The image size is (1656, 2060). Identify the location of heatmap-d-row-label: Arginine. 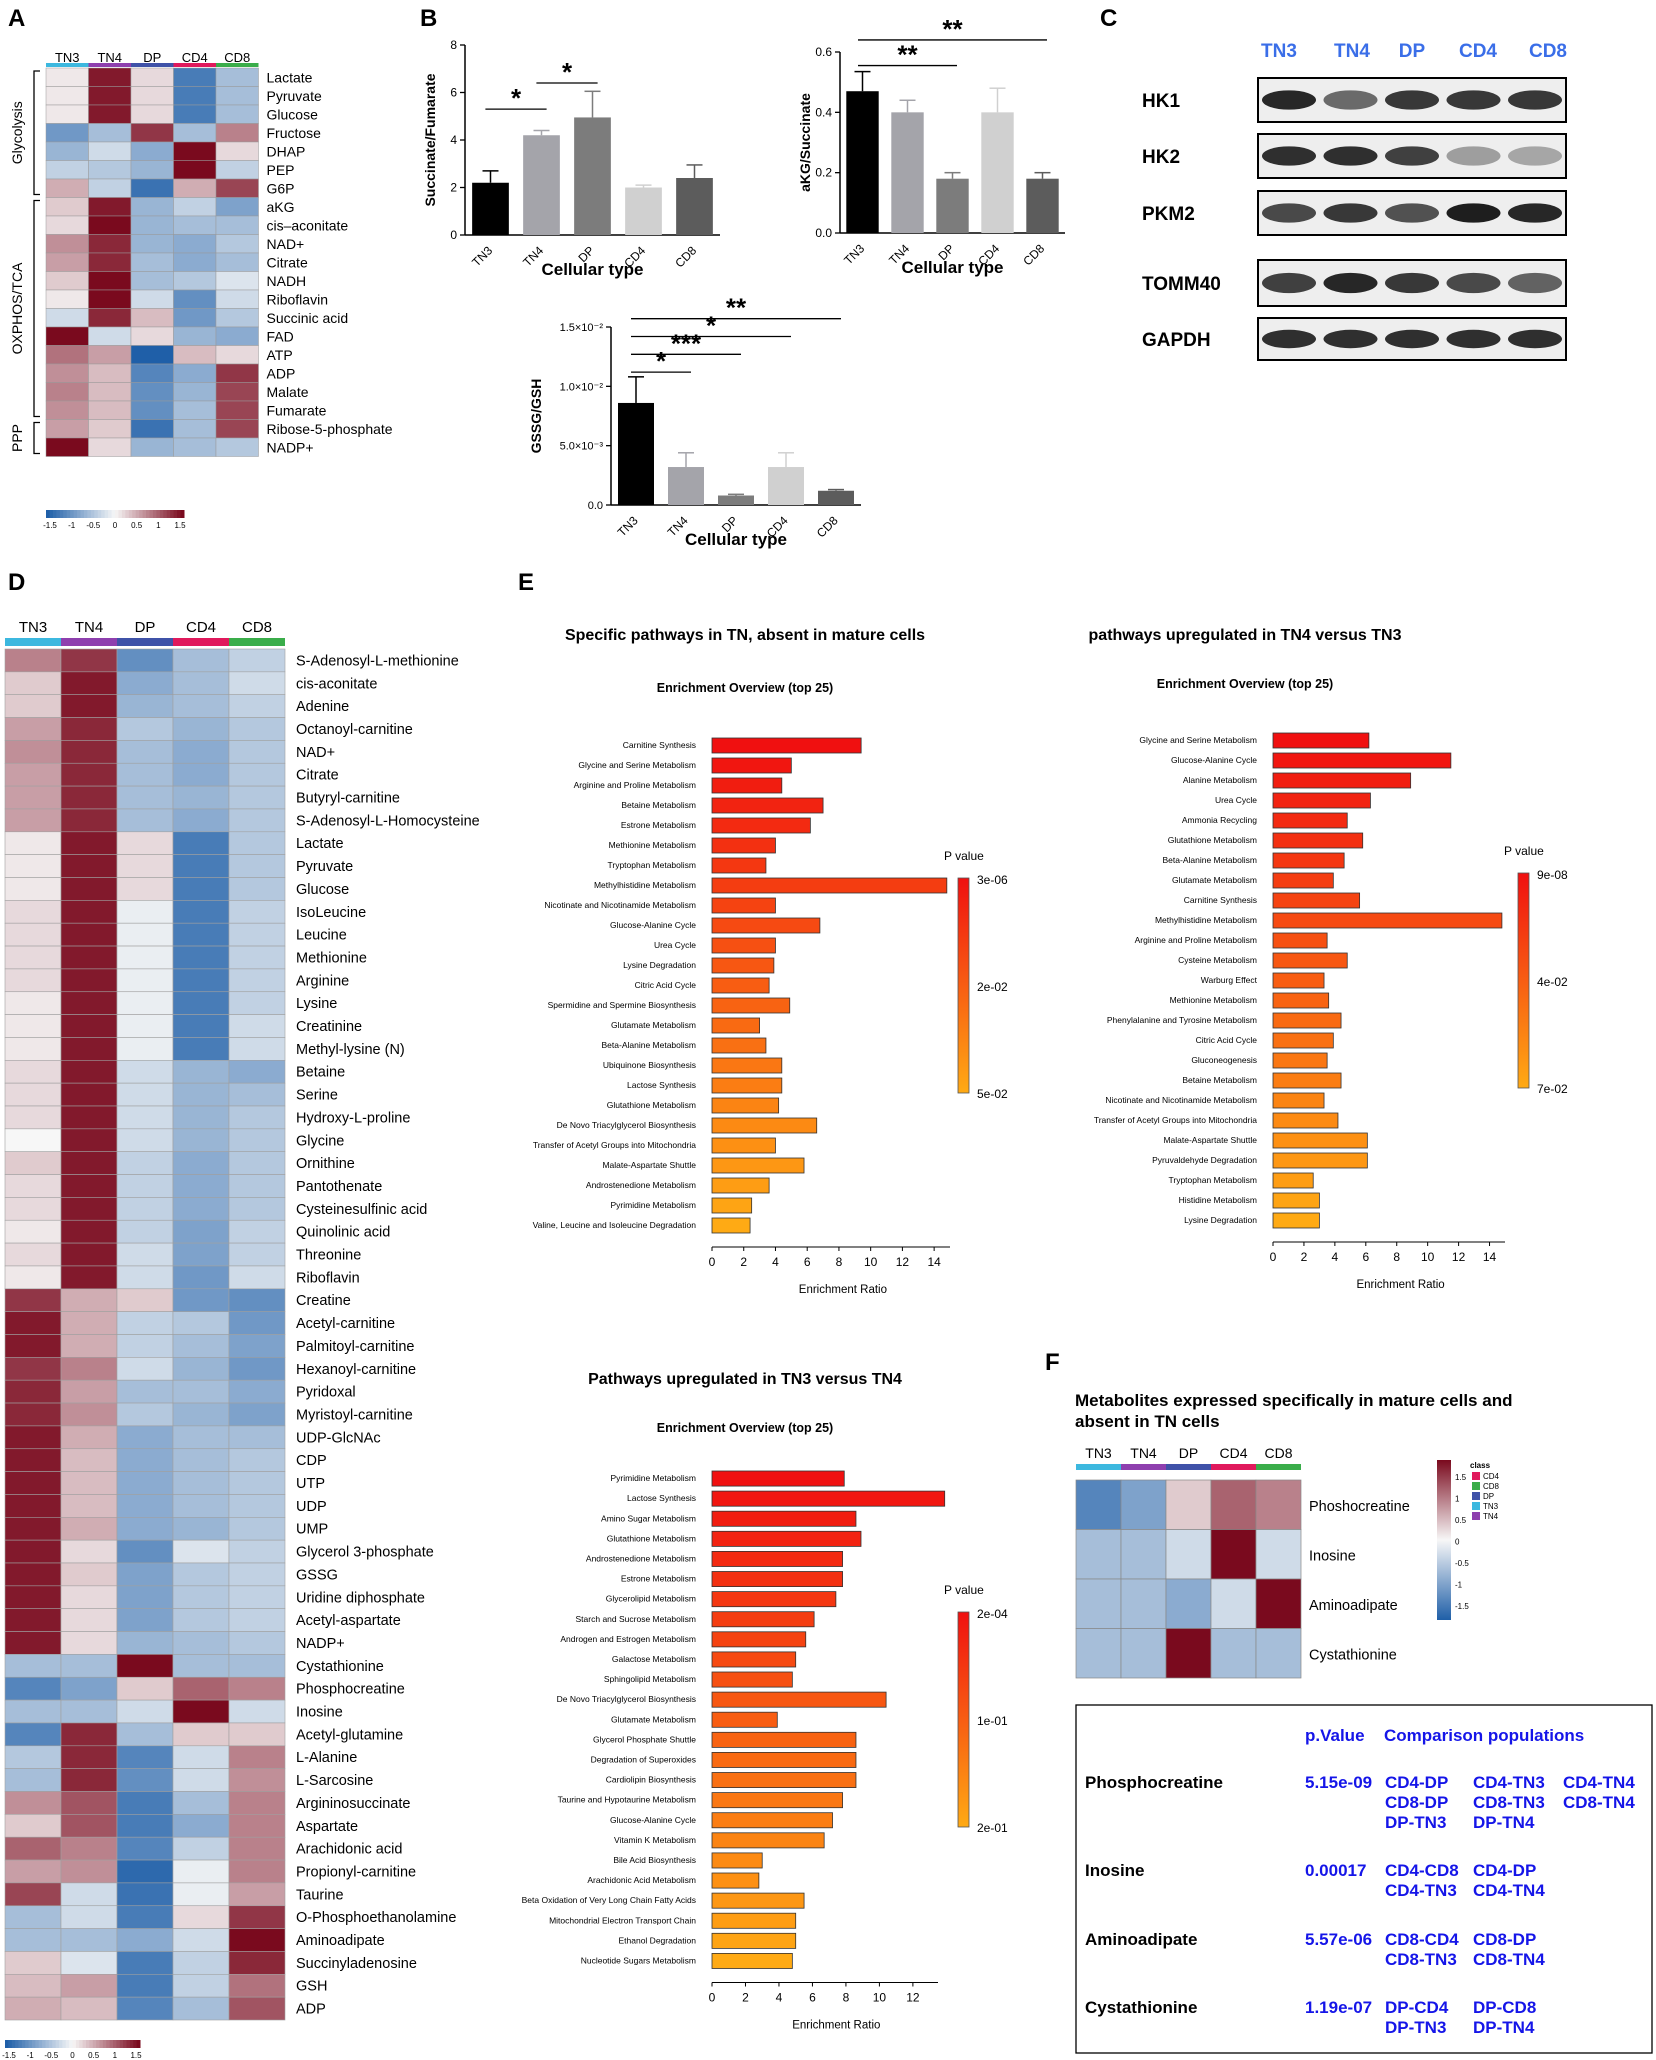
(322, 981).